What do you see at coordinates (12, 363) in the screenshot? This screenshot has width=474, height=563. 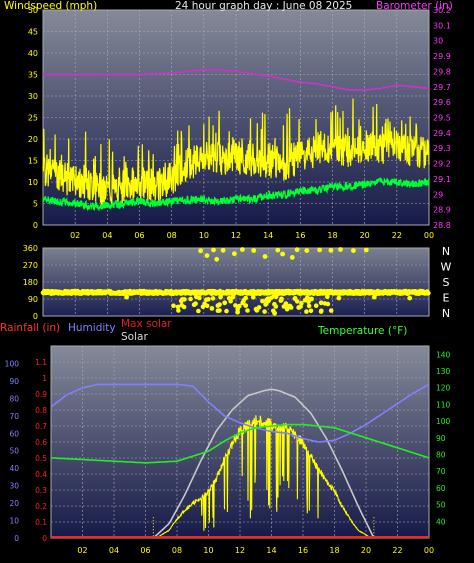 I see `humidity-tick-label: 100` at bounding box center [12, 363].